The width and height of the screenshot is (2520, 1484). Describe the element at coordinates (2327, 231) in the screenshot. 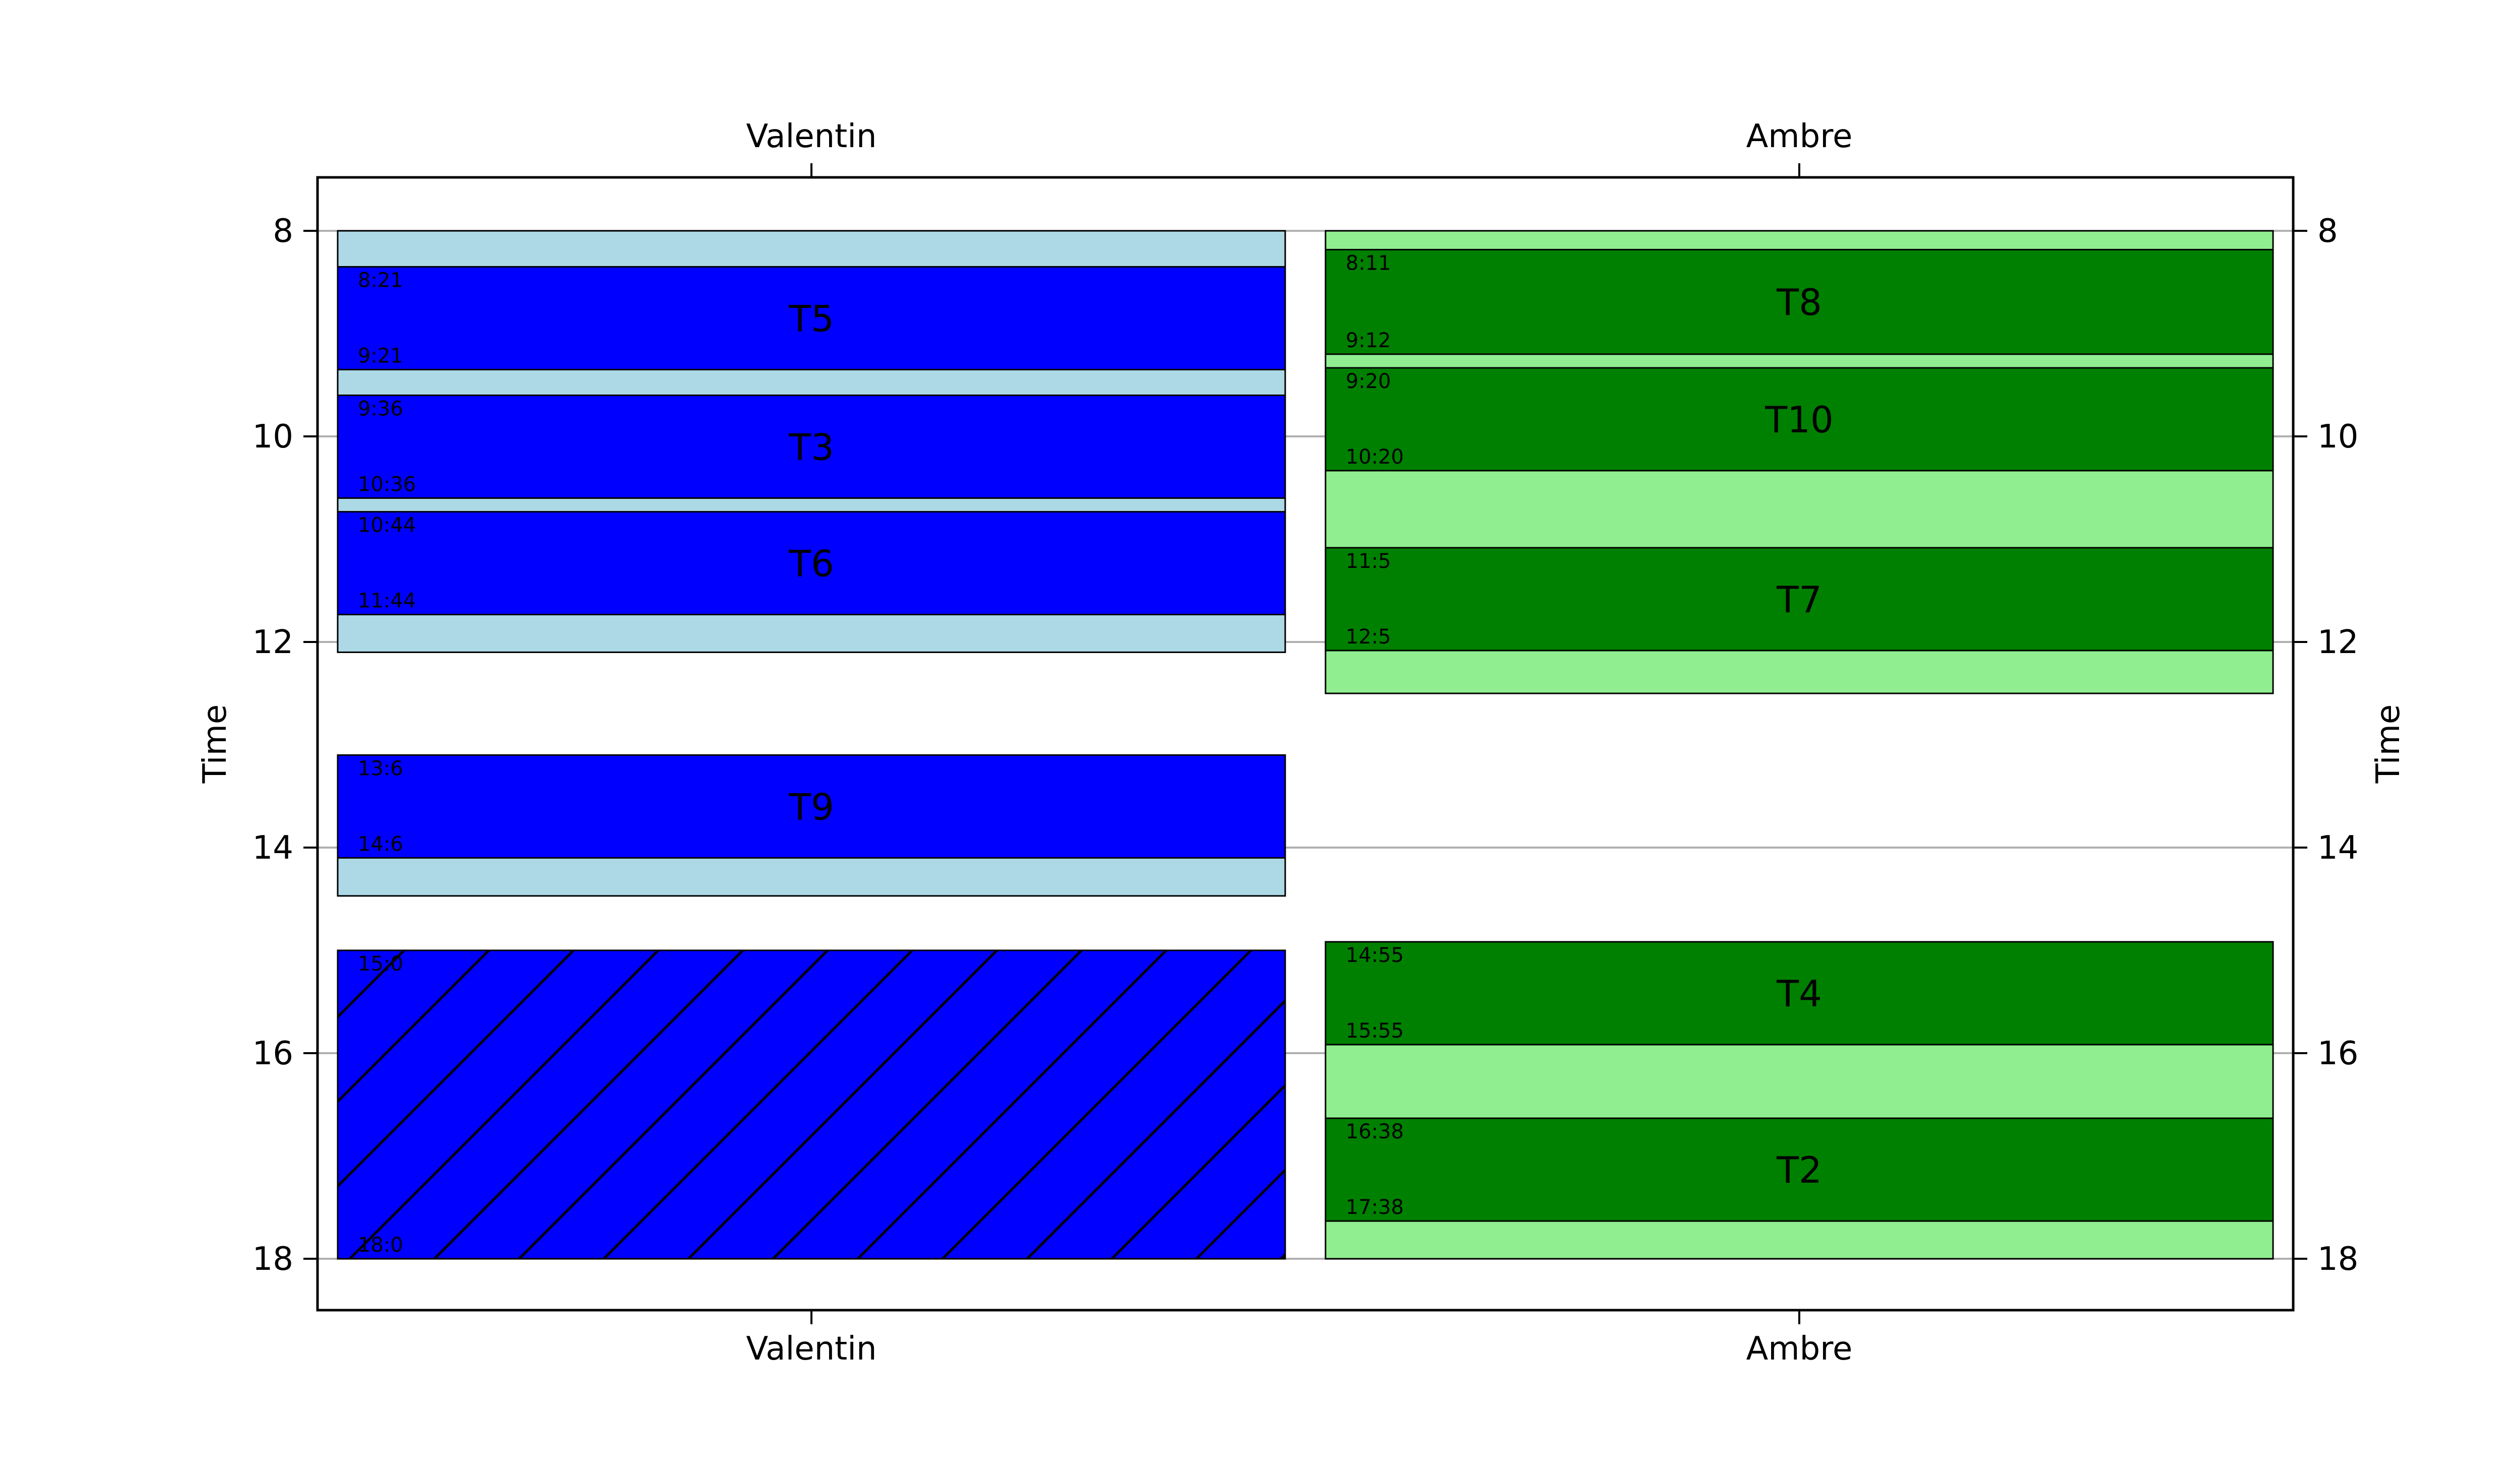

I see `y-tick-label-right: 8` at that location.